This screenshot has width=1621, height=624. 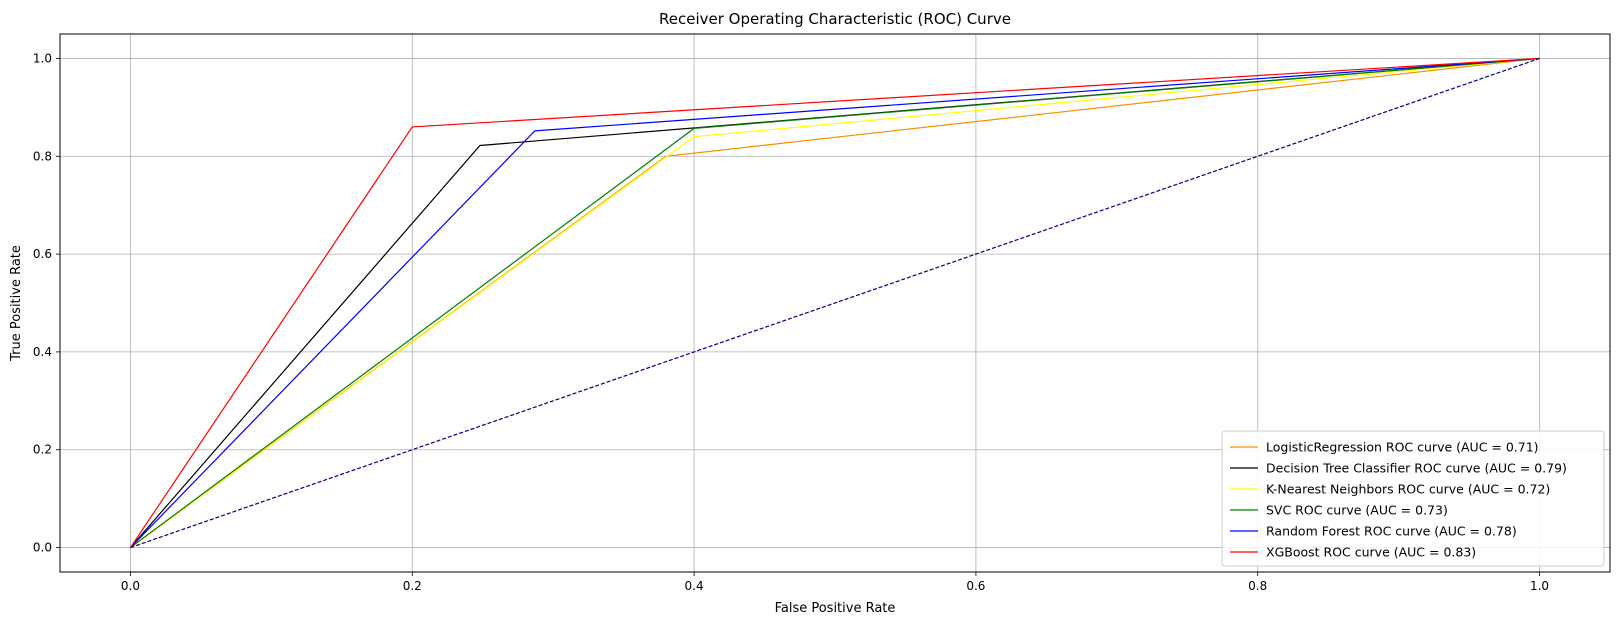 What do you see at coordinates (694, 586) in the screenshot?
I see `x-tick-label: 0.4` at bounding box center [694, 586].